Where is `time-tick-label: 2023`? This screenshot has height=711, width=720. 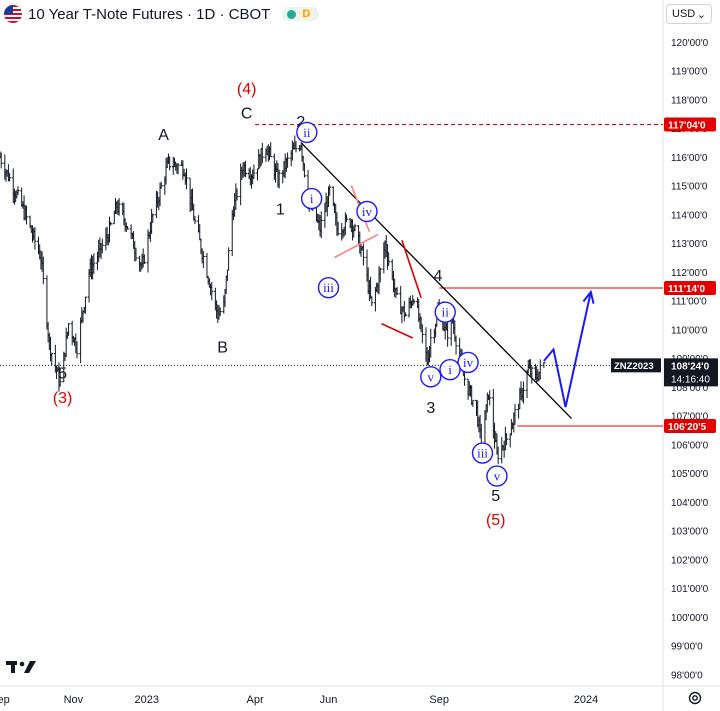 time-tick-label: 2023 is located at coordinates (147, 700).